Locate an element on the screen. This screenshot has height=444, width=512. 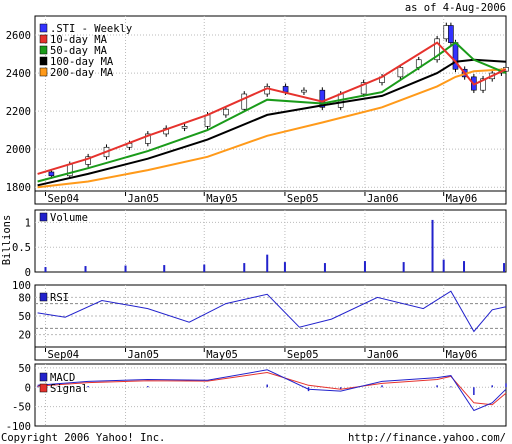
rsi-x-tick-label: Jan06 is located at coordinates (383, 355).